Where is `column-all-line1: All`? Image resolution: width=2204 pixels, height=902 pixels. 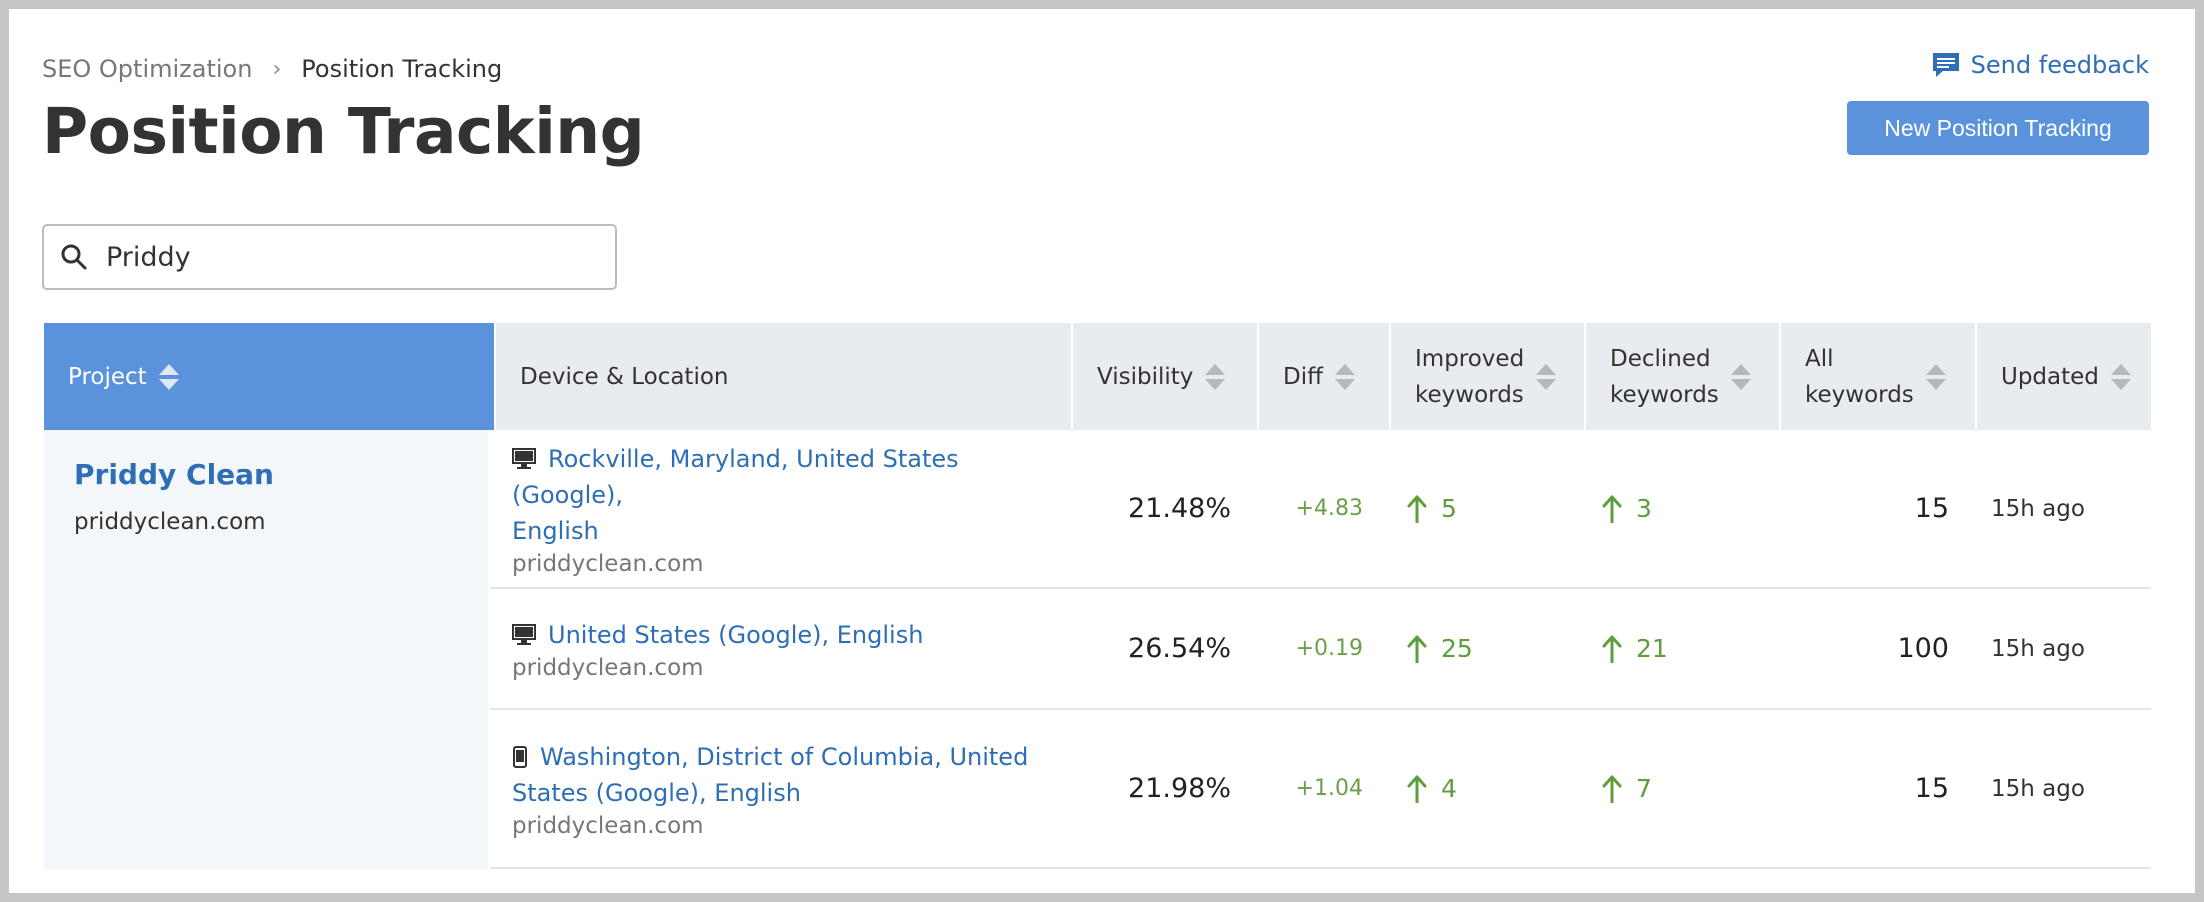
column-all-line1: All is located at coordinates (1819, 358).